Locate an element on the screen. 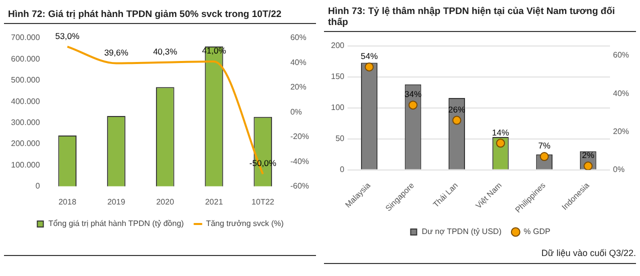 This screenshot has height=276, width=640. data-label: 7% is located at coordinates (544, 145).